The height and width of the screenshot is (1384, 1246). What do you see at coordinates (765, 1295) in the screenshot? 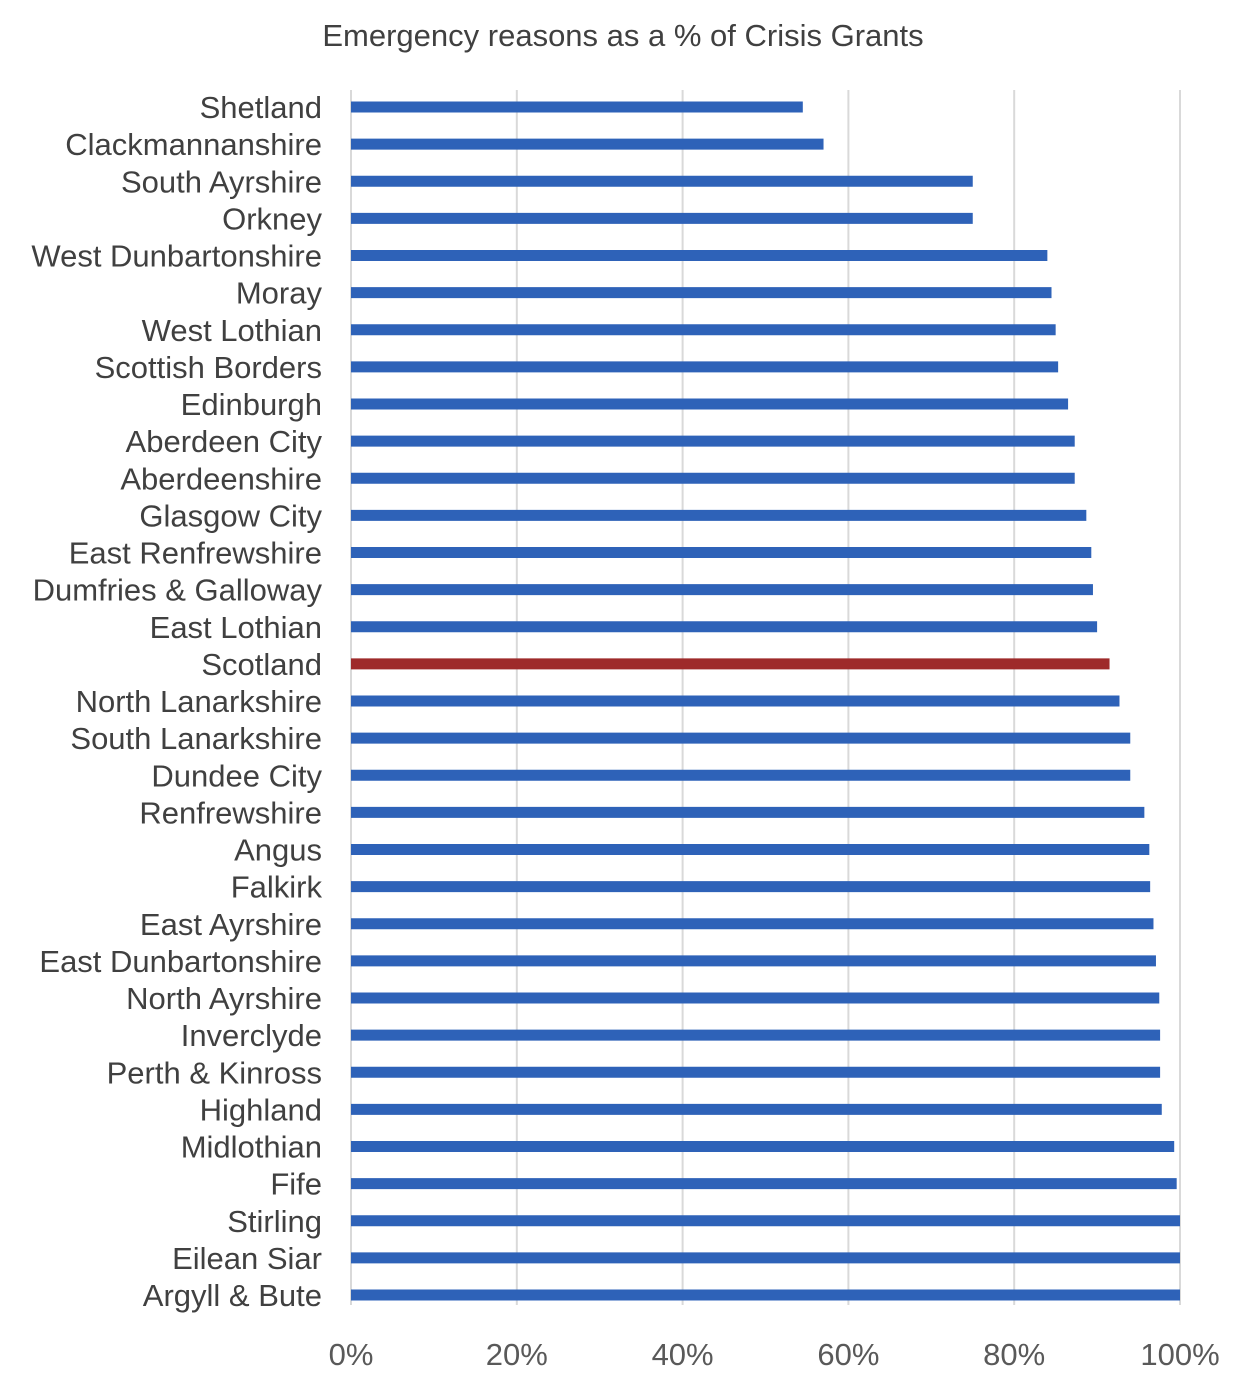
I see `bar-argyll-bute` at bounding box center [765, 1295].